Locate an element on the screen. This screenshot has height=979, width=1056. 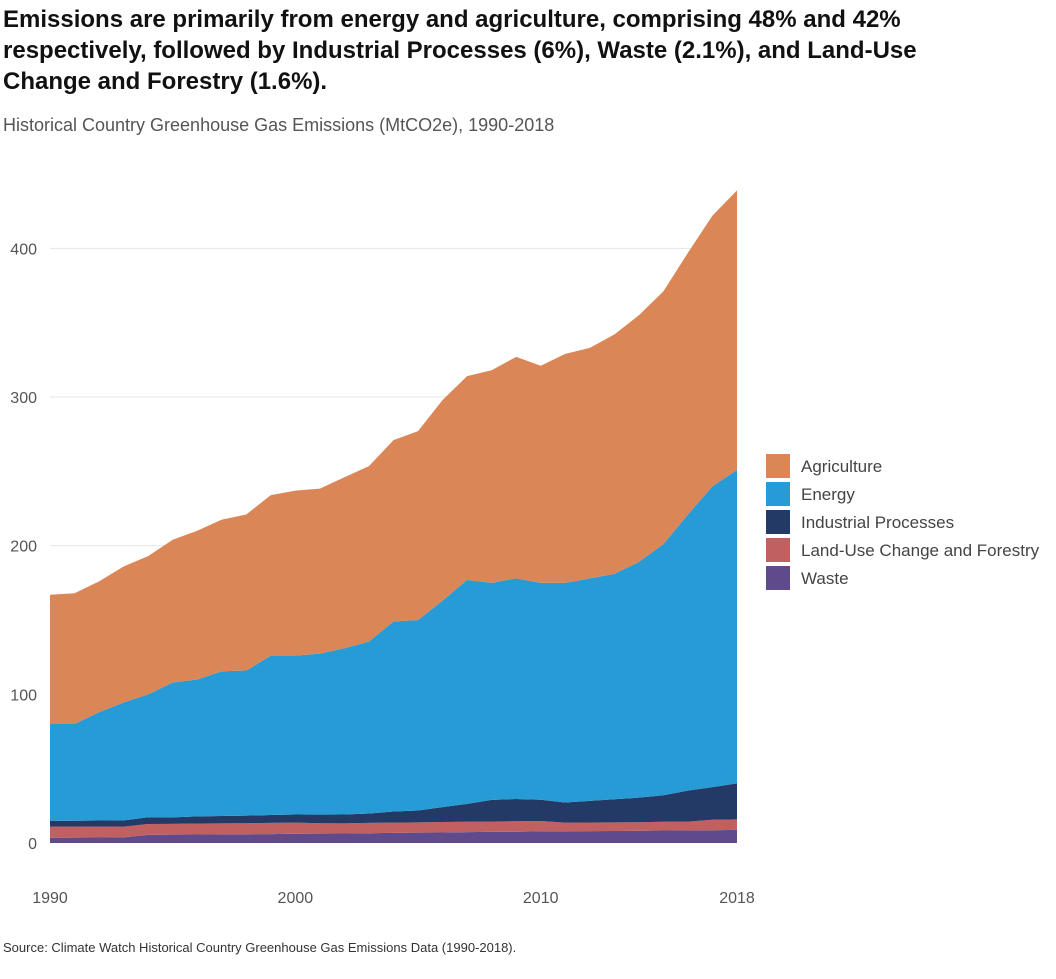
y-tick-label-300: 300 is located at coordinates (23, 398).